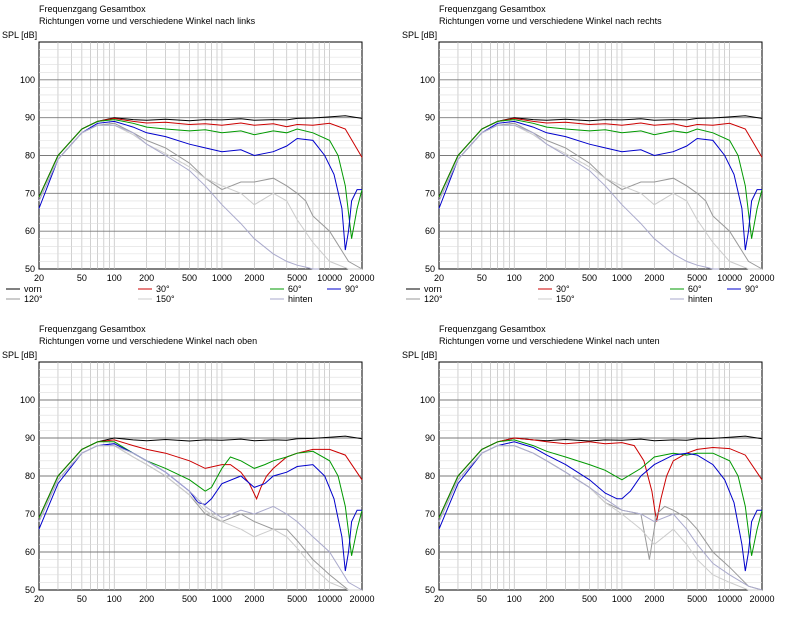 This screenshot has width=800, height=632. I want to click on legend-label: 90°, so click(352, 289).